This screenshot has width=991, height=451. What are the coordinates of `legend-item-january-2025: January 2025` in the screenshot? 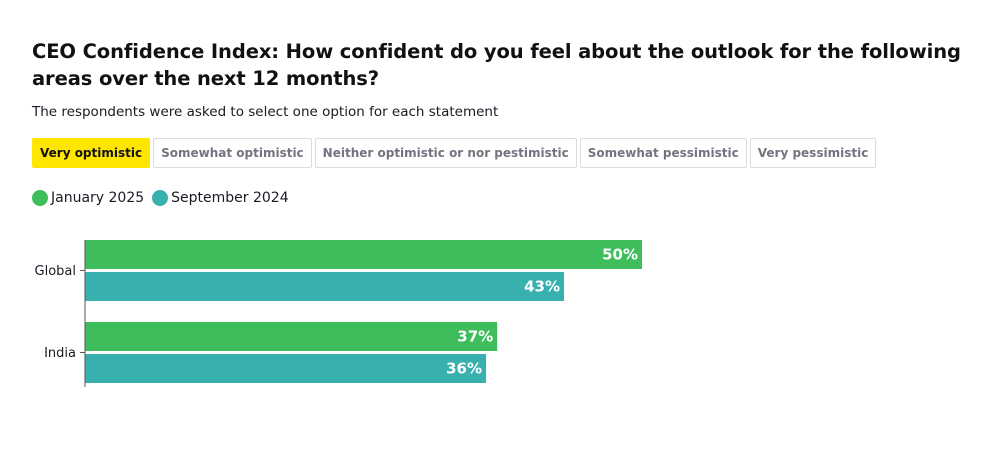 It's located at (88, 198).